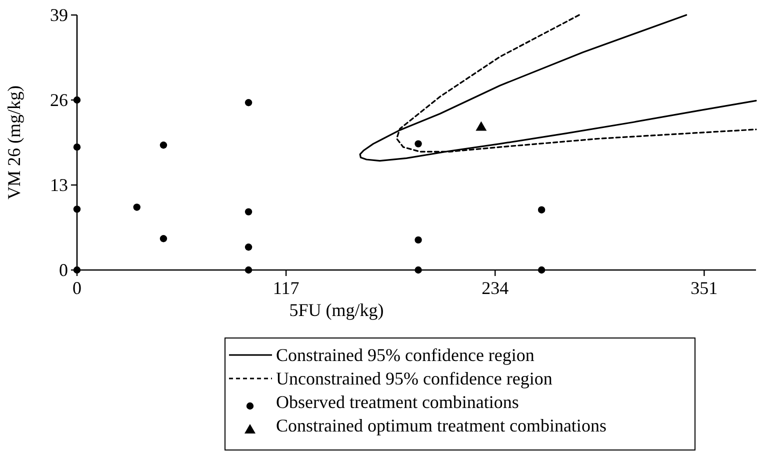 This screenshot has height=454, width=767. I want to click on legend-label: Observed treatment combinations, so click(397, 402).